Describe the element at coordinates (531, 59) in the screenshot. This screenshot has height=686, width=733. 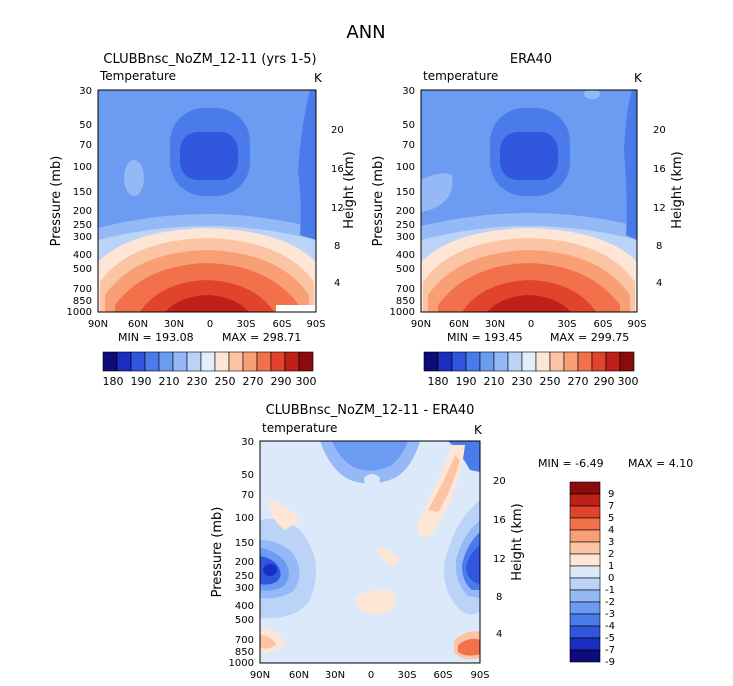
I see `panel-title: ERA40` at that location.